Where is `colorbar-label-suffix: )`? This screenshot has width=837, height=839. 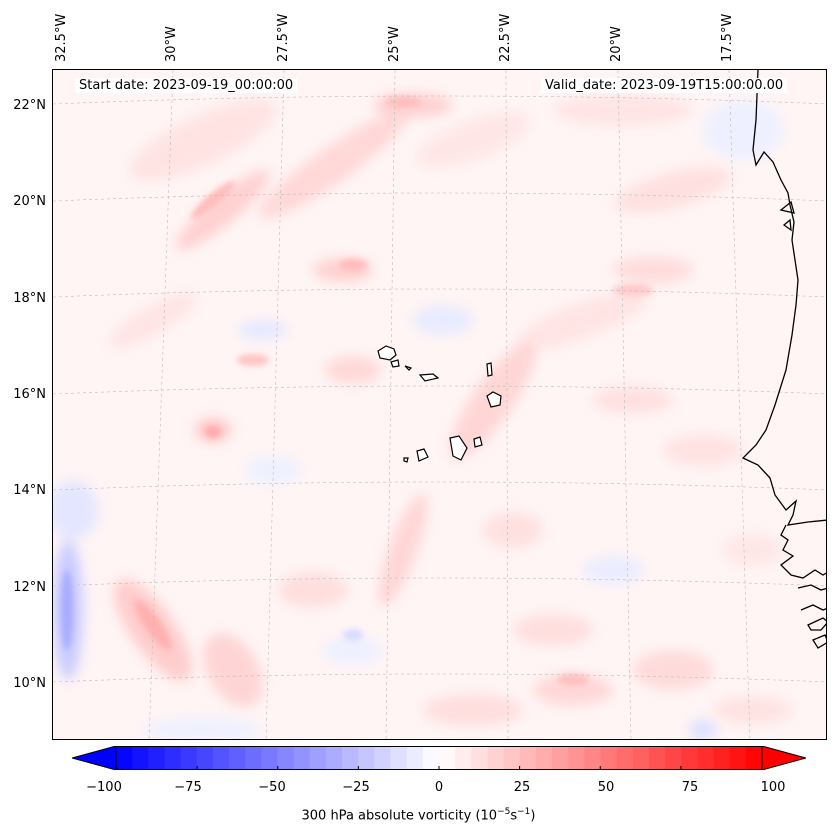 colorbar-label-suffix: ) is located at coordinates (533, 816).